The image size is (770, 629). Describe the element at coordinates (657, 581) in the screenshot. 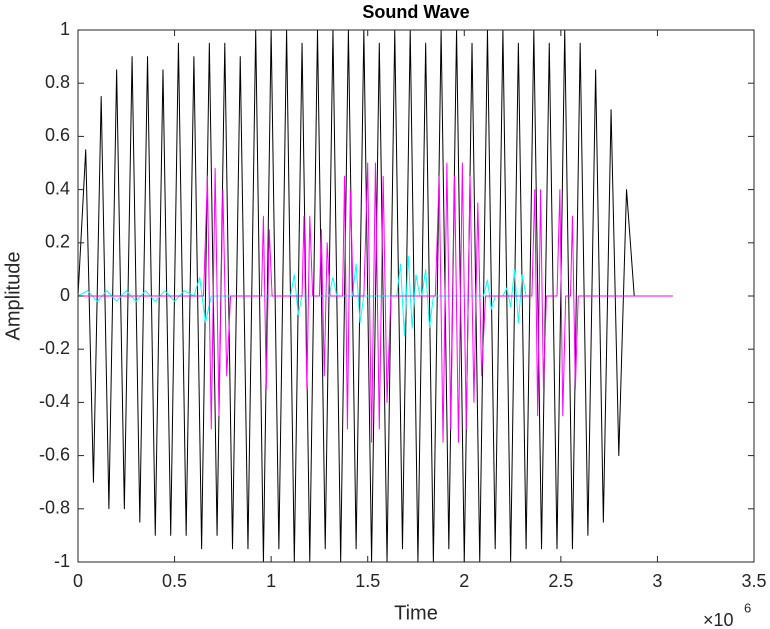

I see `x-tick-label: 3` at that location.